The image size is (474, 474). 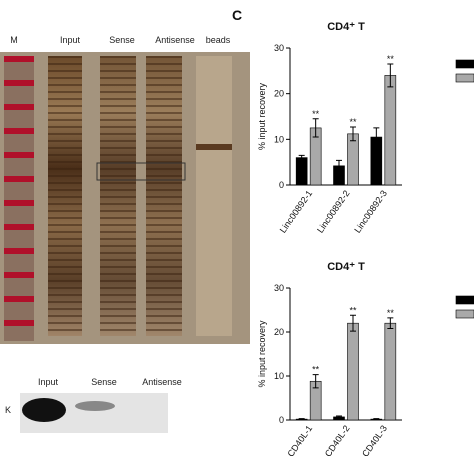 What do you see at coordinates (296, 211) in the screenshot?
I see `x-tick-label: Linc00892-1` at bounding box center [296, 211].